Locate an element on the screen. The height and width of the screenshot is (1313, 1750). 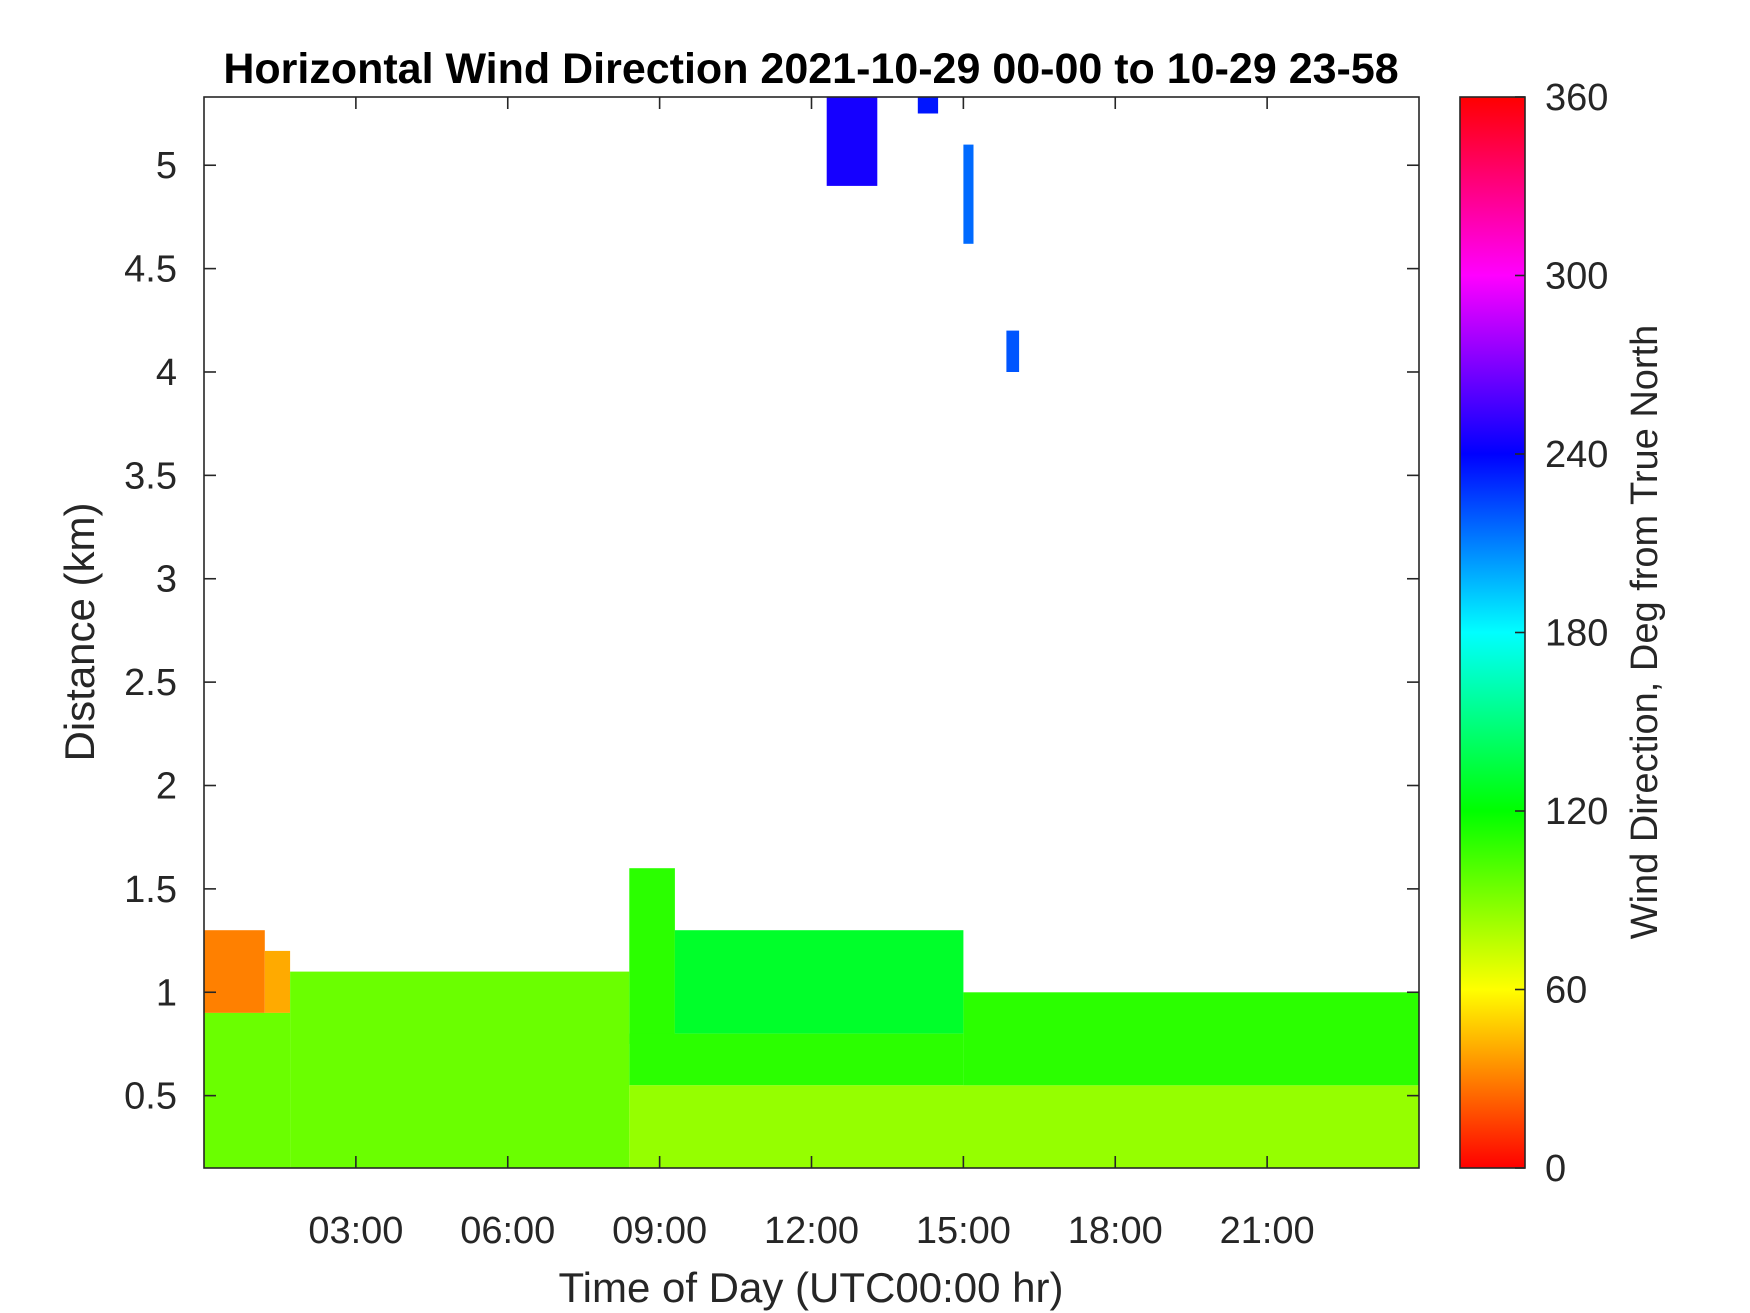
x-tick-label: 15:00 is located at coordinates (963, 1231).